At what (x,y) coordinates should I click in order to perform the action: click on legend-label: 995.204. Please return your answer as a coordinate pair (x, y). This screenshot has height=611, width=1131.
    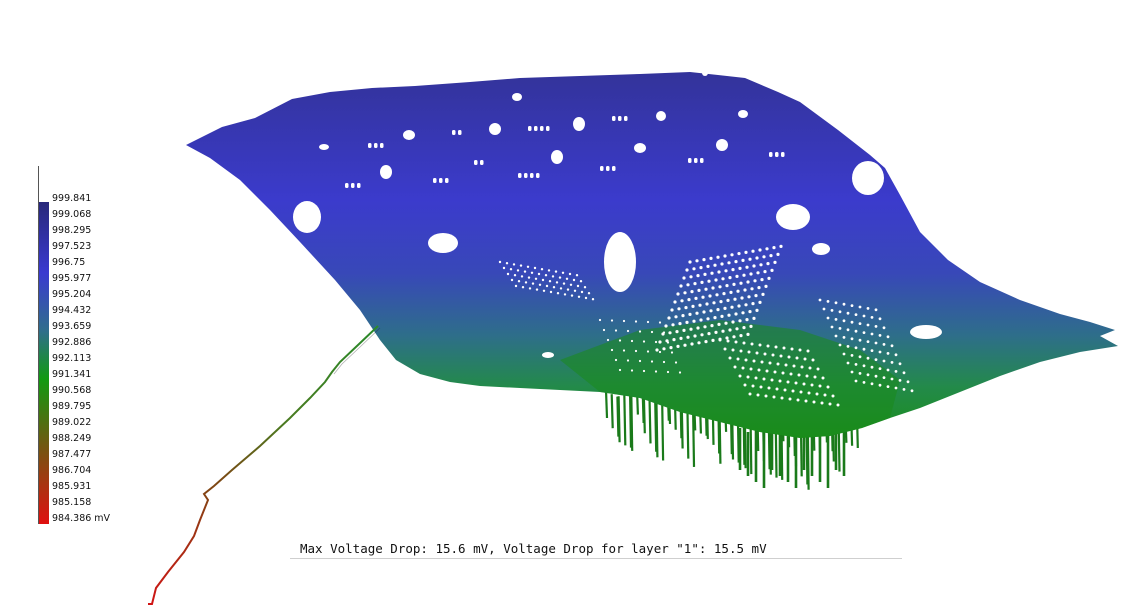
    Looking at the image, I should click on (72, 294).